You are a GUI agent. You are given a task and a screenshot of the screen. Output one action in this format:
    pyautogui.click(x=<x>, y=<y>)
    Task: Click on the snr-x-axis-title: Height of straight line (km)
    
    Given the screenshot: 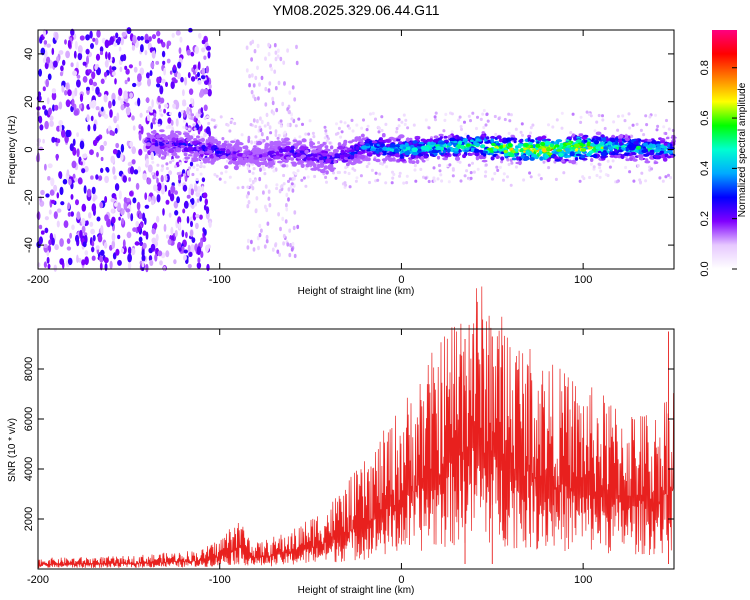 What is the action you would take?
    pyautogui.click(x=356, y=590)
    